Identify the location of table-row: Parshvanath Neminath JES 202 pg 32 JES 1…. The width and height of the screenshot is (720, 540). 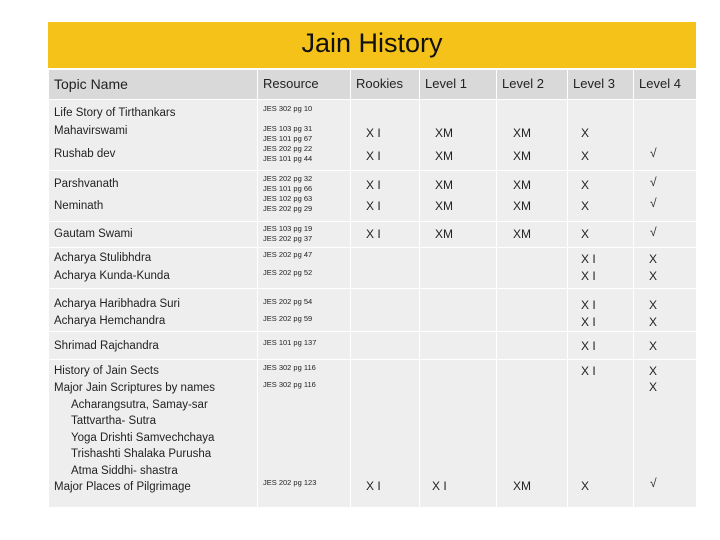
(372, 196).